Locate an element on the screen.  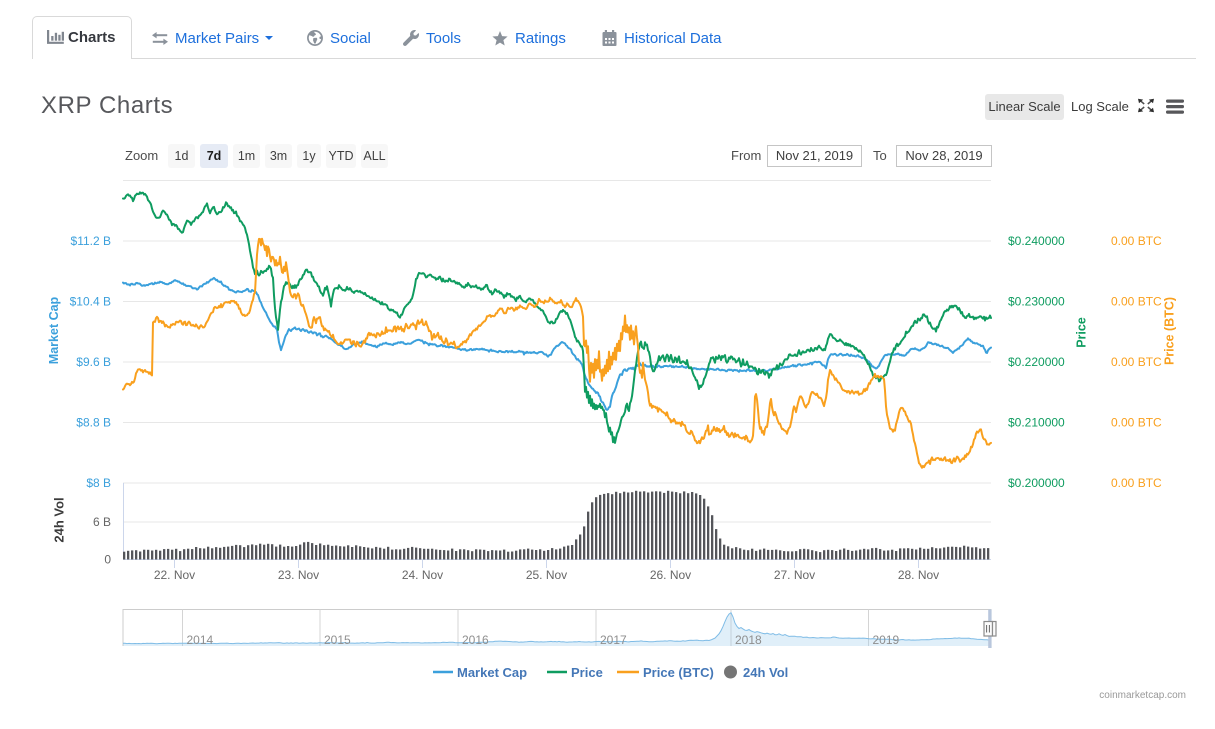
svg-text: 2019 is located at coordinates (886, 640).